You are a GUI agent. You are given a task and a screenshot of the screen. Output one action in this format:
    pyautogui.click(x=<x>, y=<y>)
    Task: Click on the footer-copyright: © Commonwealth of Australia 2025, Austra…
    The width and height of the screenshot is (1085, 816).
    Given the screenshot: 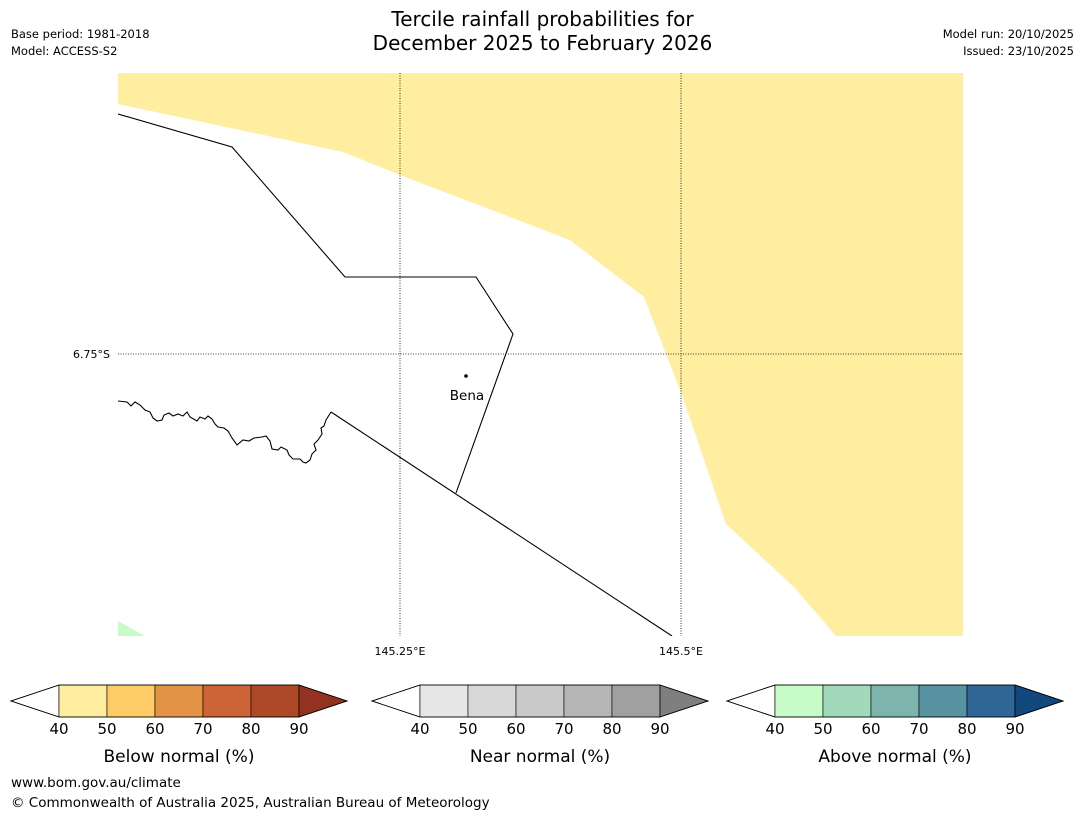 What is the action you would take?
    pyautogui.click(x=250, y=803)
    